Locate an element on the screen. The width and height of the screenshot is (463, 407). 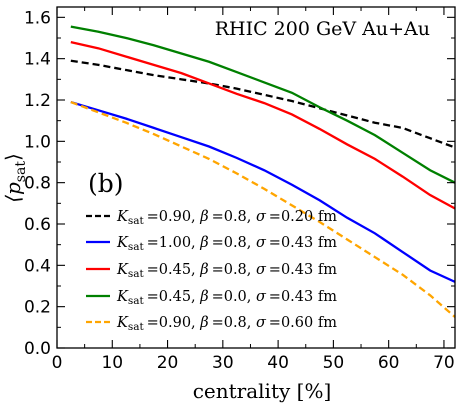
x-tick-label: 40 is located at coordinates (278, 363).